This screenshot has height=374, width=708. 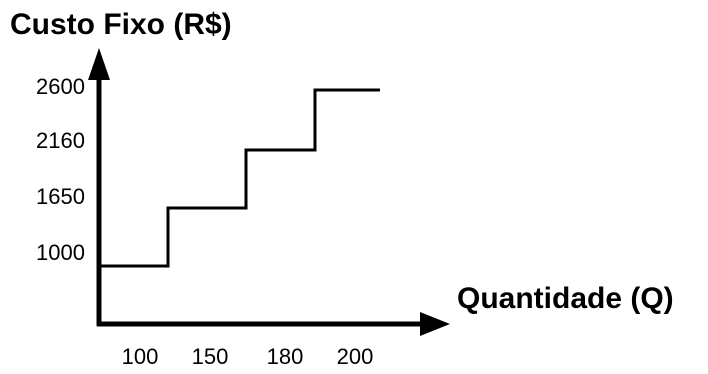 What do you see at coordinates (140, 356) in the screenshot?
I see `x-tick-label: 100` at bounding box center [140, 356].